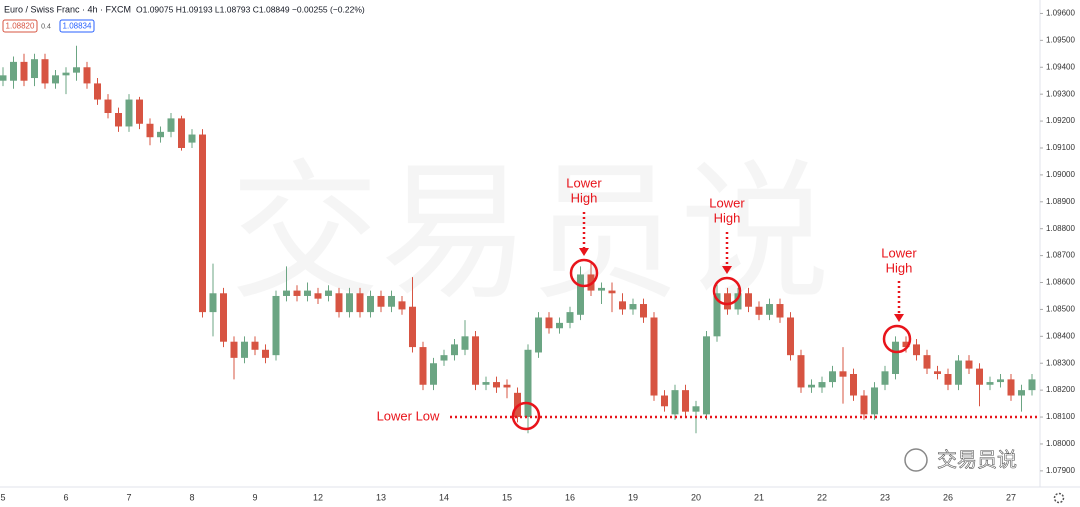  What do you see at coordinates (1060, 416) in the screenshot?
I see `y-tick-label: 1.08100` at bounding box center [1060, 416].